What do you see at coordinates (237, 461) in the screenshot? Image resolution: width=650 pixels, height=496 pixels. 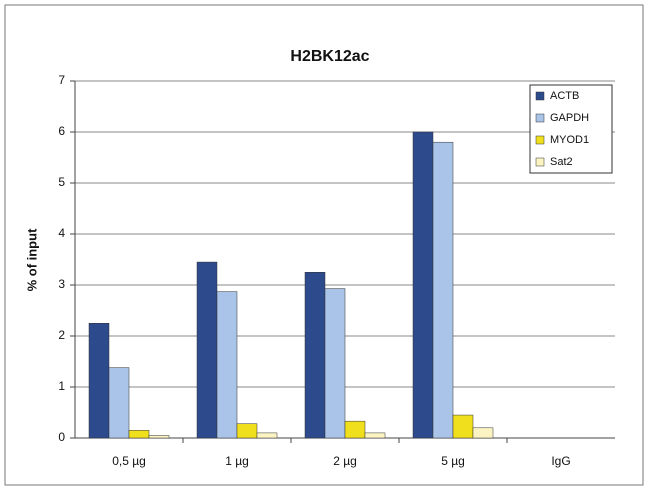 I see `x-tick-label: 1 µg` at bounding box center [237, 461].